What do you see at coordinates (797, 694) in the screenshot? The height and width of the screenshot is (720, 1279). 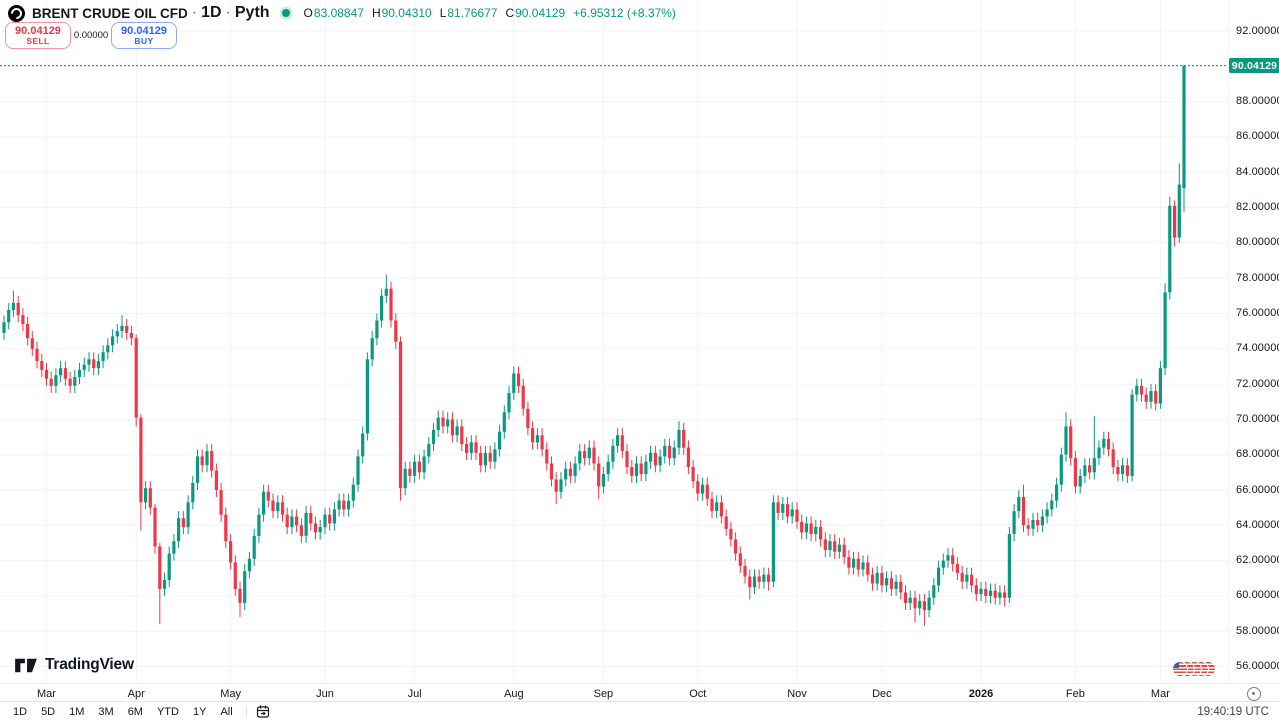 I see `time-tick-label: Nov` at bounding box center [797, 694].